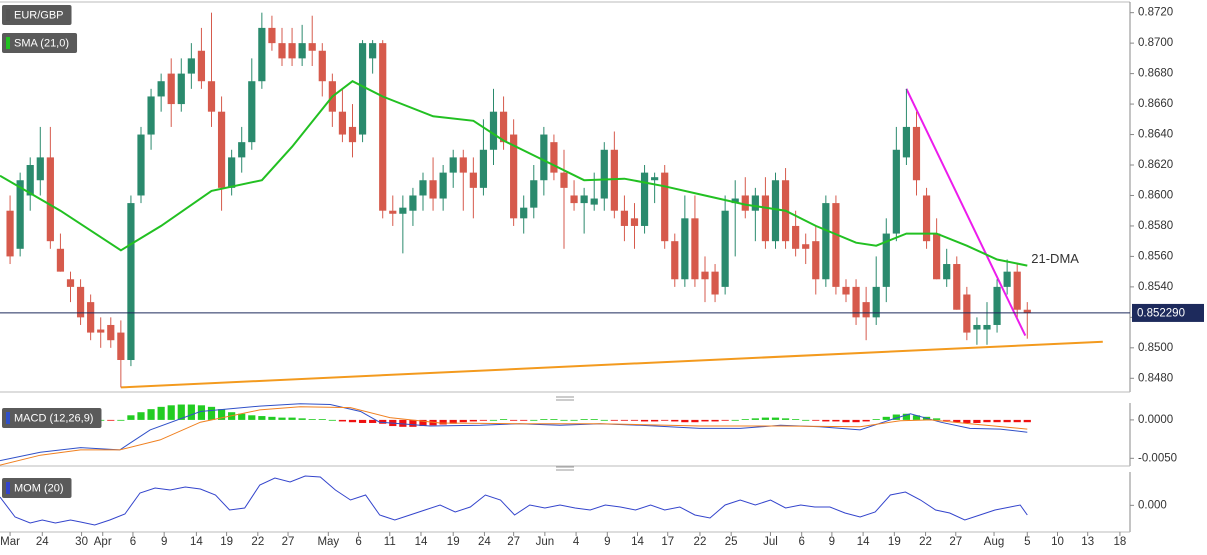 The height and width of the screenshot is (555, 1207). What do you see at coordinates (925, 542) in the screenshot?
I see `x-tick-label: 22` at bounding box center [925, 542].